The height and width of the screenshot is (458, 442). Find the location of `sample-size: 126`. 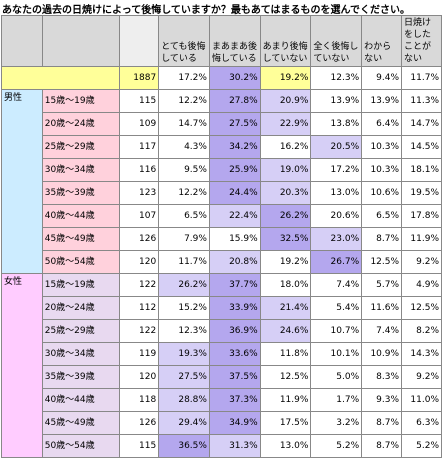

sample-size: 126 is located at coordinates (139, 423).